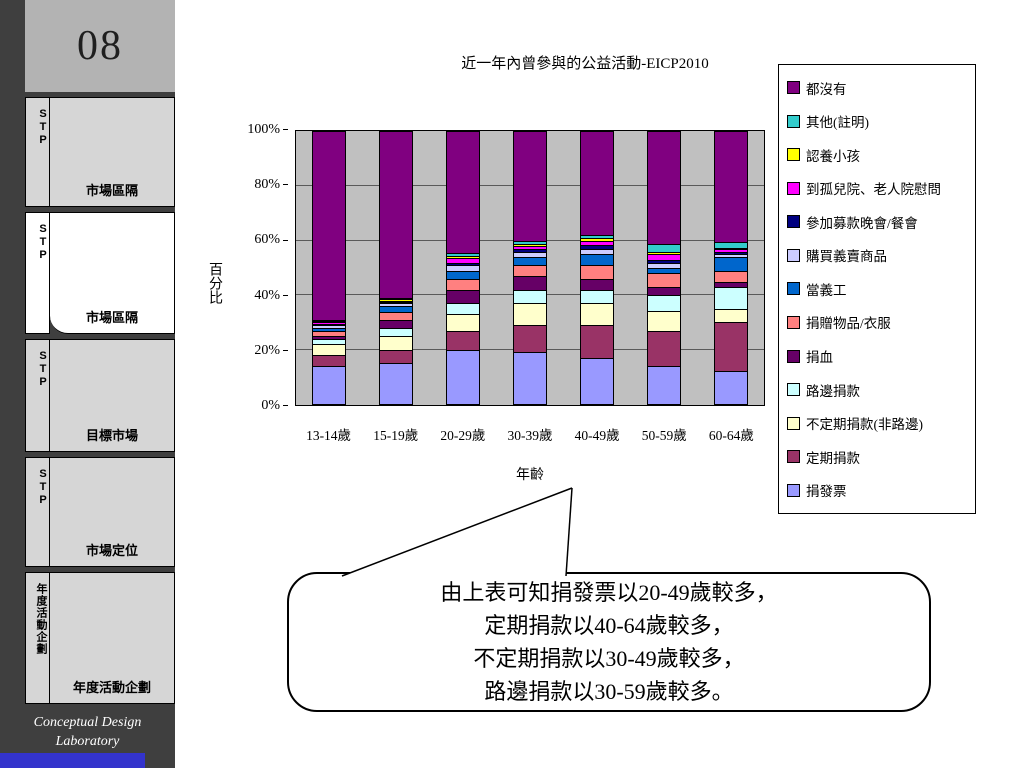  What do you see at coordinates (271, 296) in the screenshot?
I see `y-tick-label: 40%` at bounding box center [271, 296].